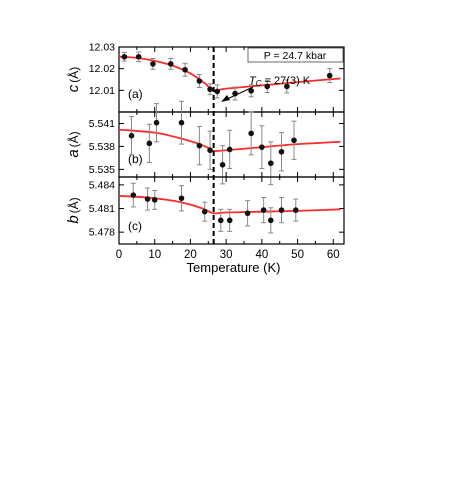 The height and width of the screenshot is (480, 463). Describe the element at coordinates (259, 83) in the screenshot. I see `tc-subscript: C` at that location.